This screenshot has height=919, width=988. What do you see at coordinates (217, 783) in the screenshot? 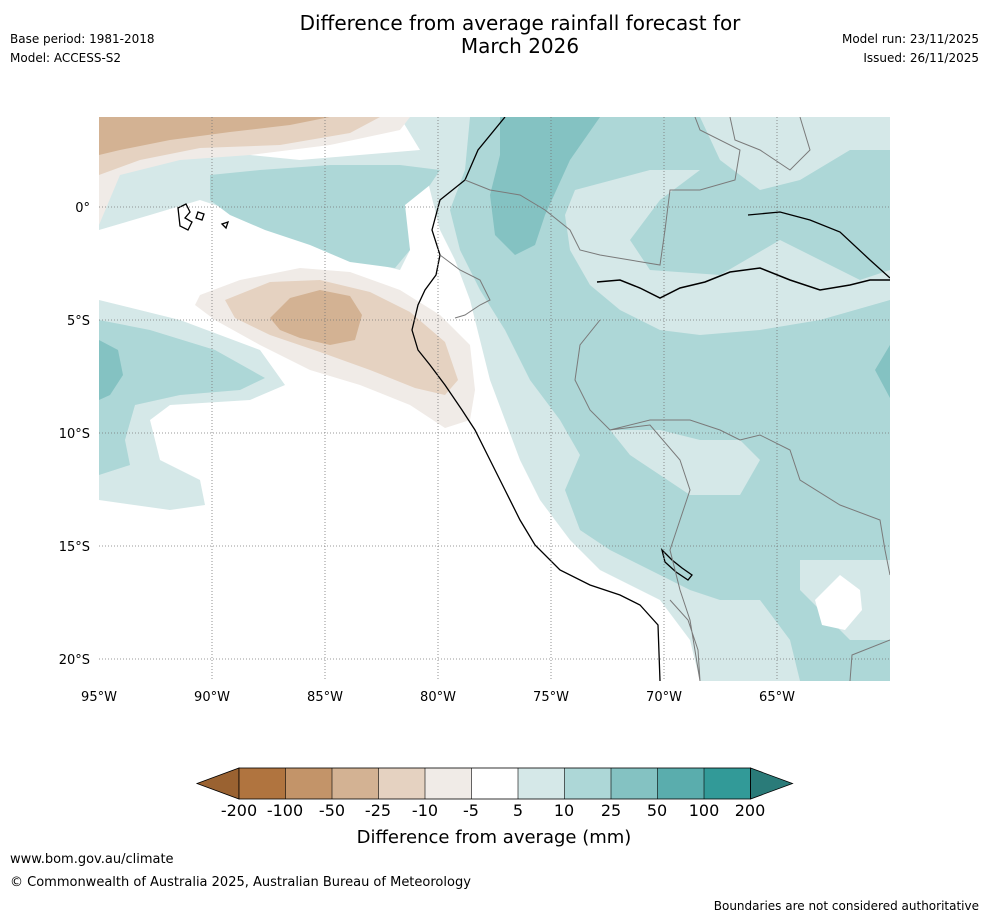
I see `colorbar-arrow-min` at bounding box center [217, 783].